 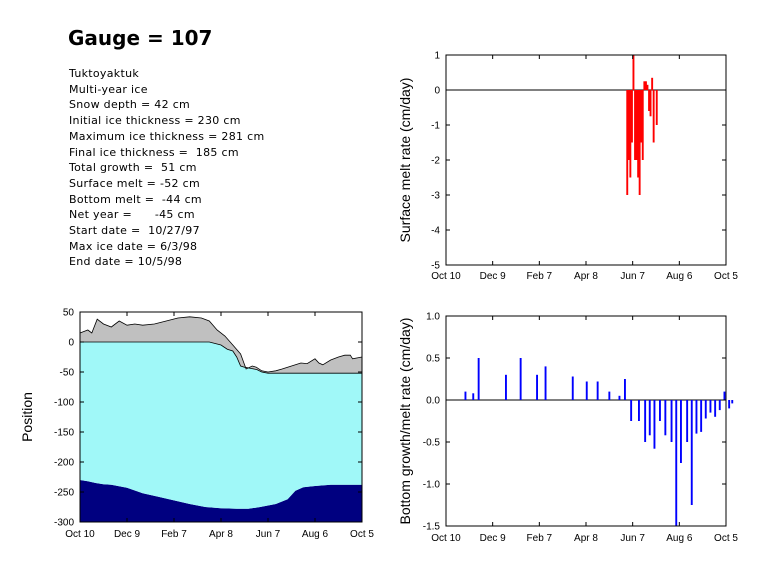 What do you see at coordinates (433, 401) in the screenshot?
I see `y-tick-label: 0.0` at bounding box center [433, 401].